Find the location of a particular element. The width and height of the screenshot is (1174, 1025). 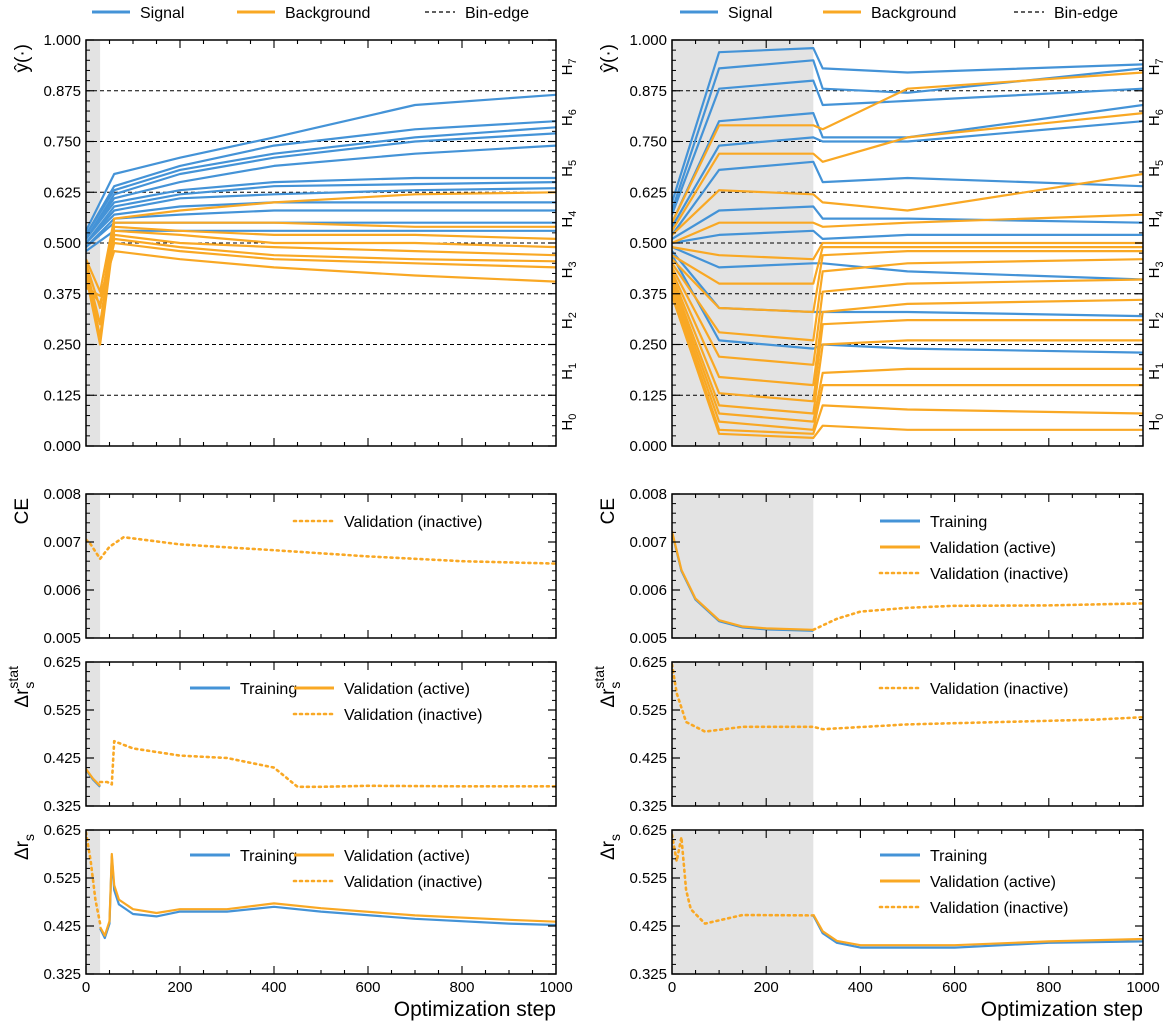

y-tick-label: 0.000 is located at coordinates (648, 446).